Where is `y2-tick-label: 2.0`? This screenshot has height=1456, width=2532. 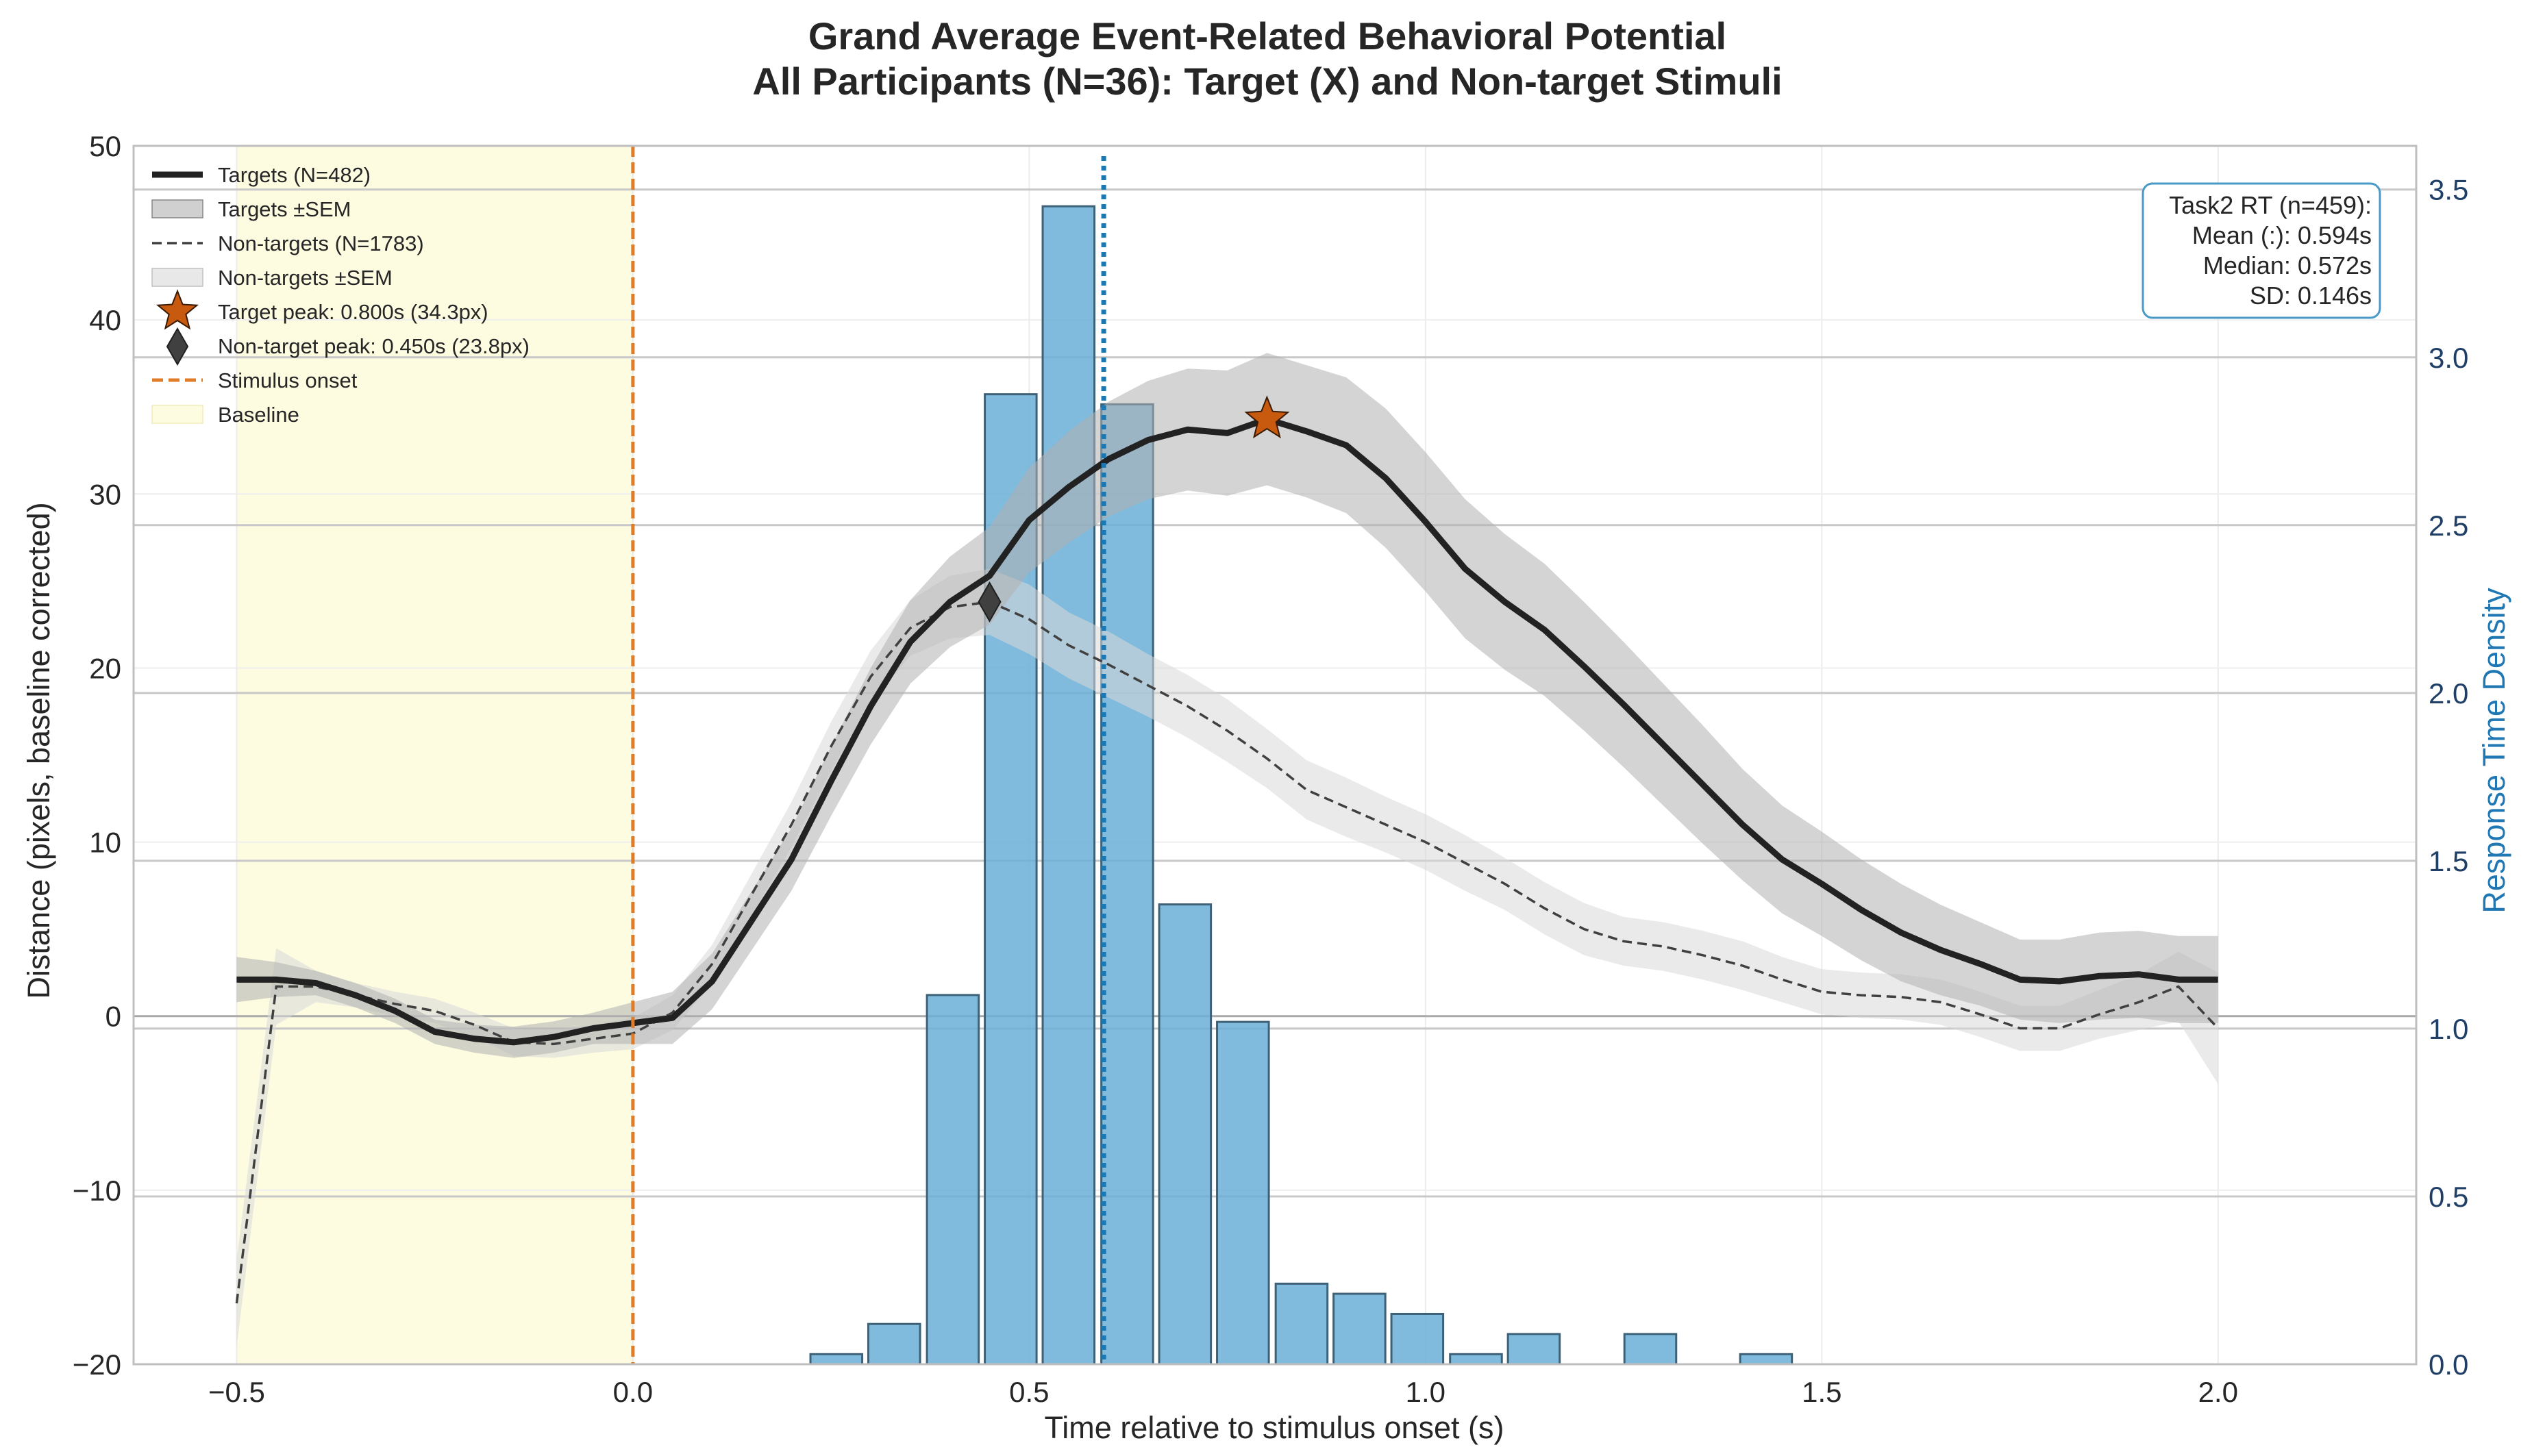
y2-tick-label: 2.0 is located at coordinates (2448, 693).